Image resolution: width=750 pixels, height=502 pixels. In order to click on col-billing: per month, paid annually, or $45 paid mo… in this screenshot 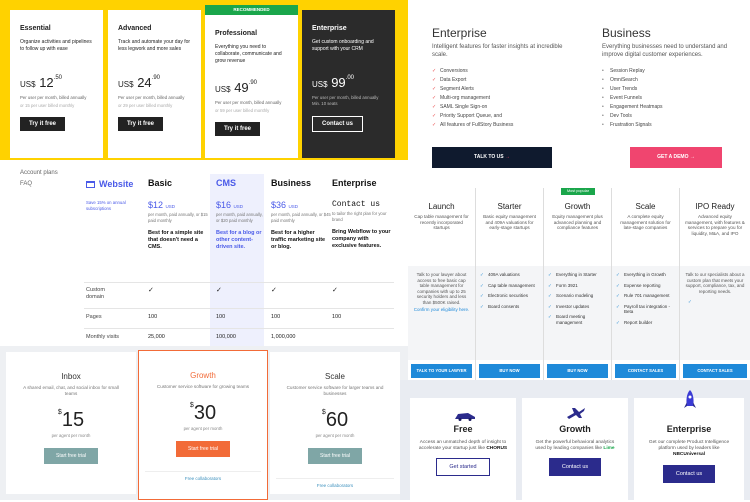, I will do `click(301, 217)`.